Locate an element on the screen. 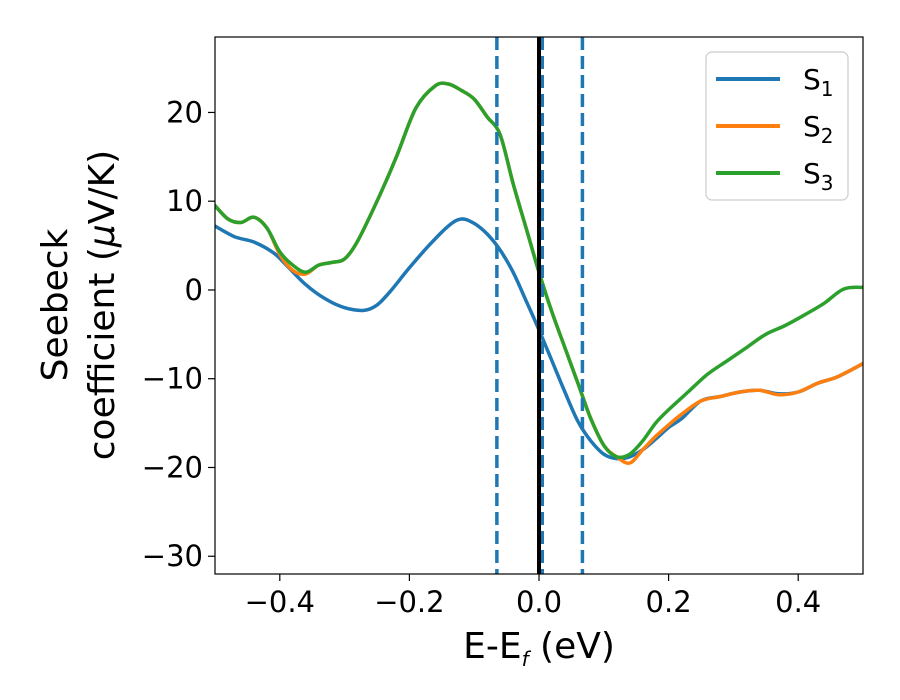  legend-label-s3: S3 is located at coordinates (818, 176).